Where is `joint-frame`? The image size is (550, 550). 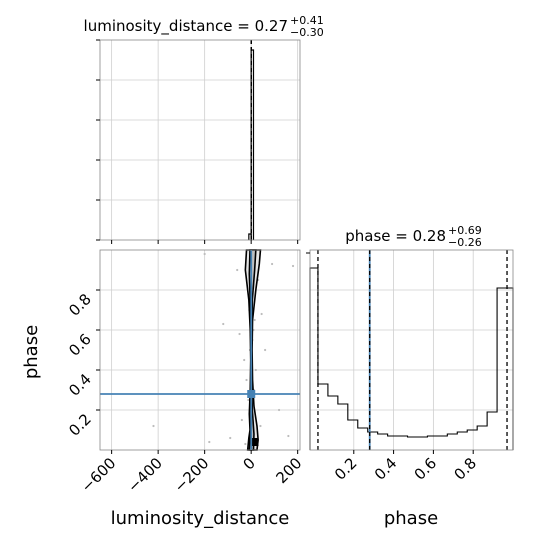
joint-frame is located at coordinates (200, 350).